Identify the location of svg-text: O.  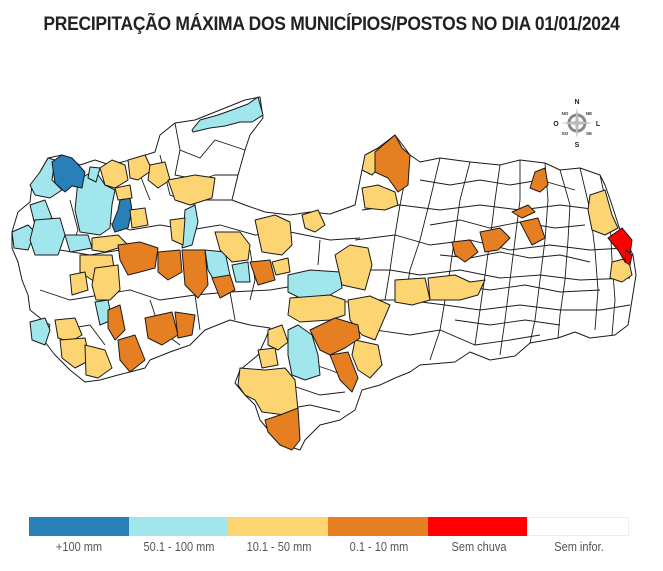
(556, 124).